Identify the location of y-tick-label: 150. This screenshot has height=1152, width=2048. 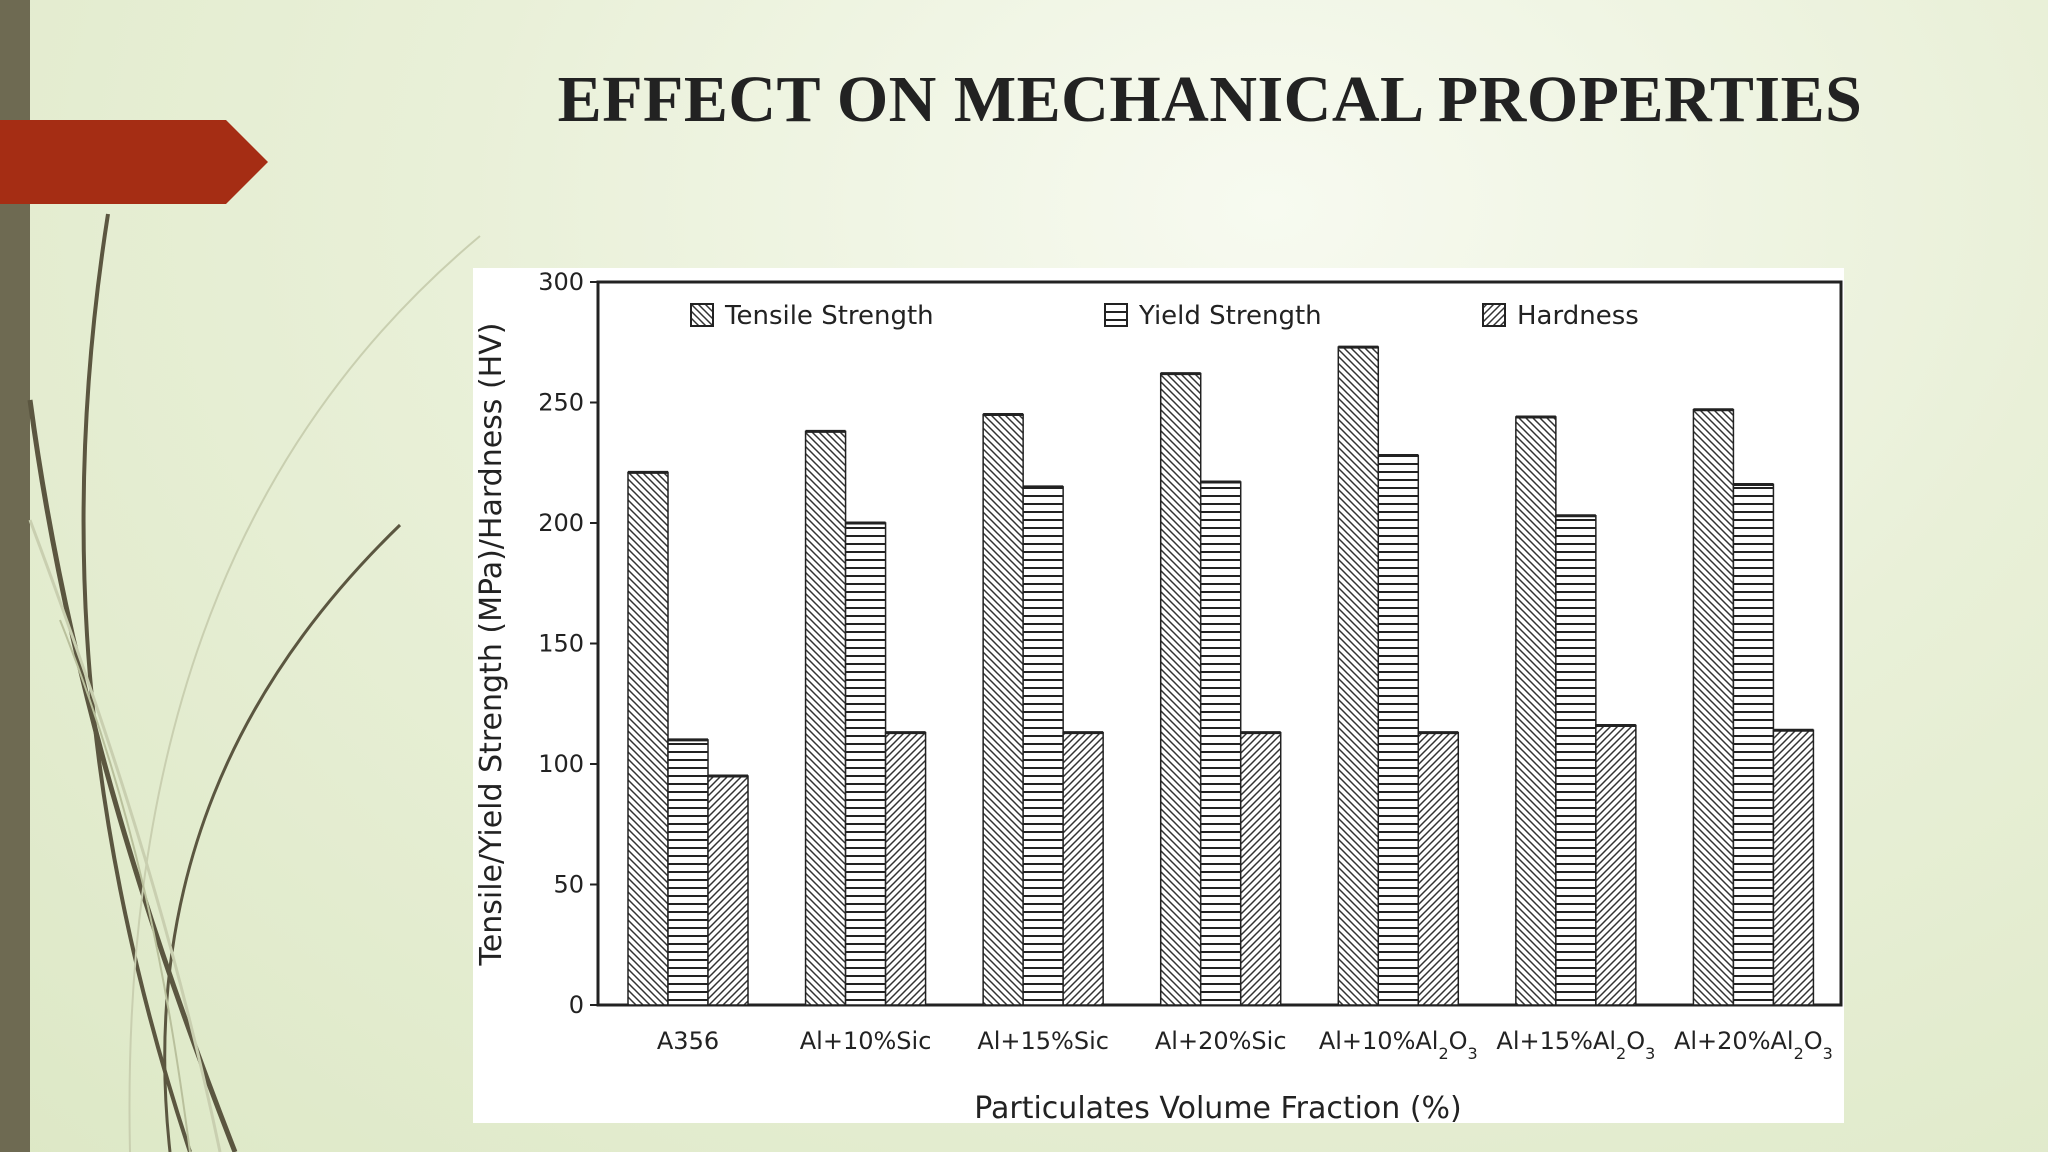
(561, 644).